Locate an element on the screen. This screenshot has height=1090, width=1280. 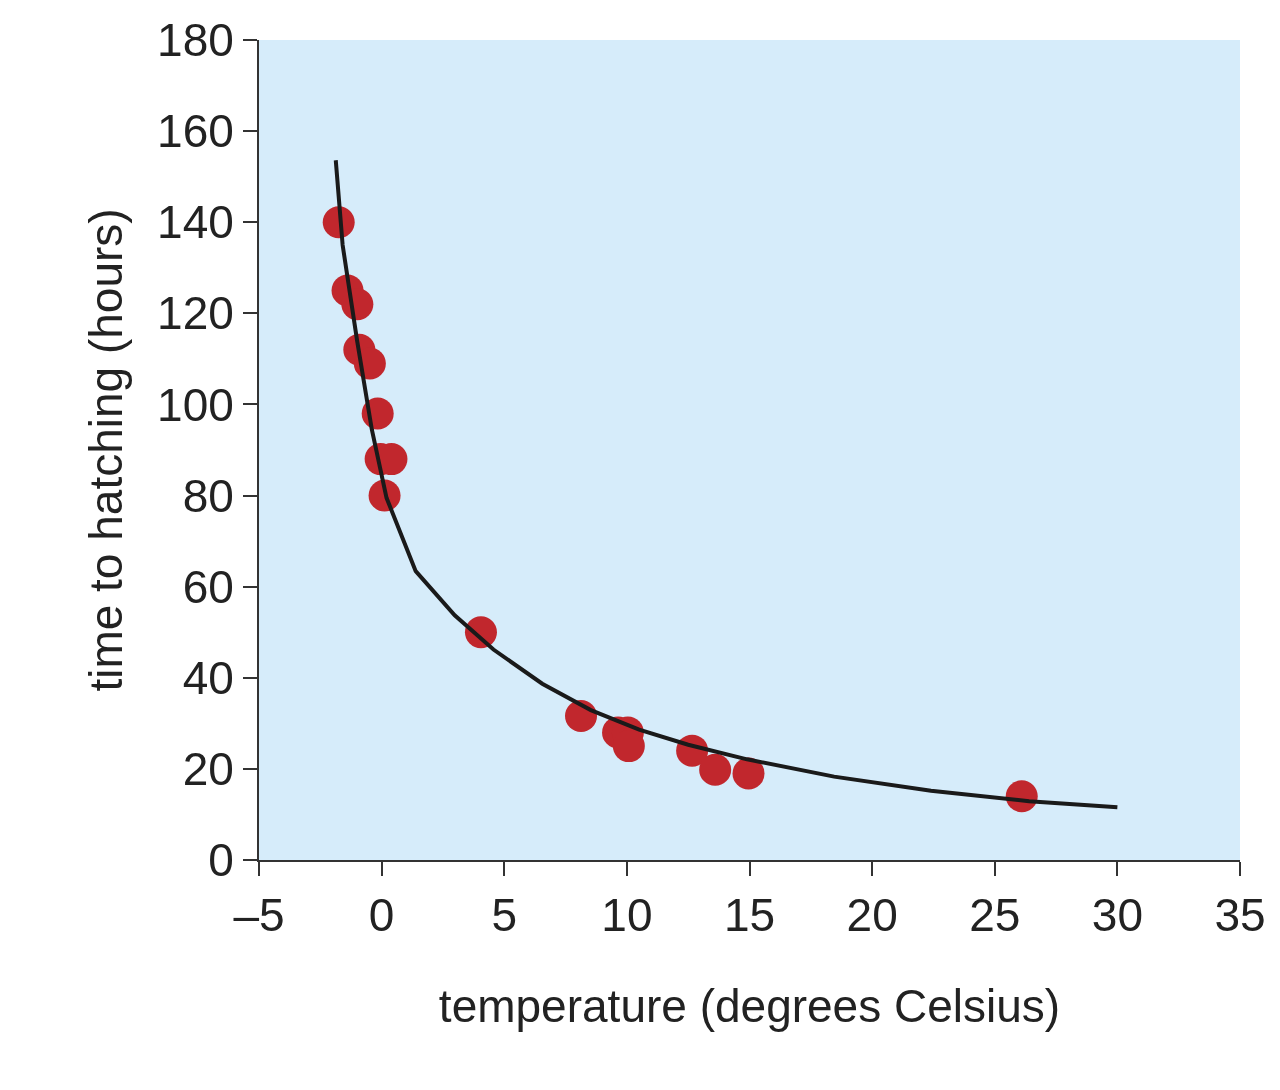
y-axis-title: time to hatching (hours) is located at coordinates (105, 450).